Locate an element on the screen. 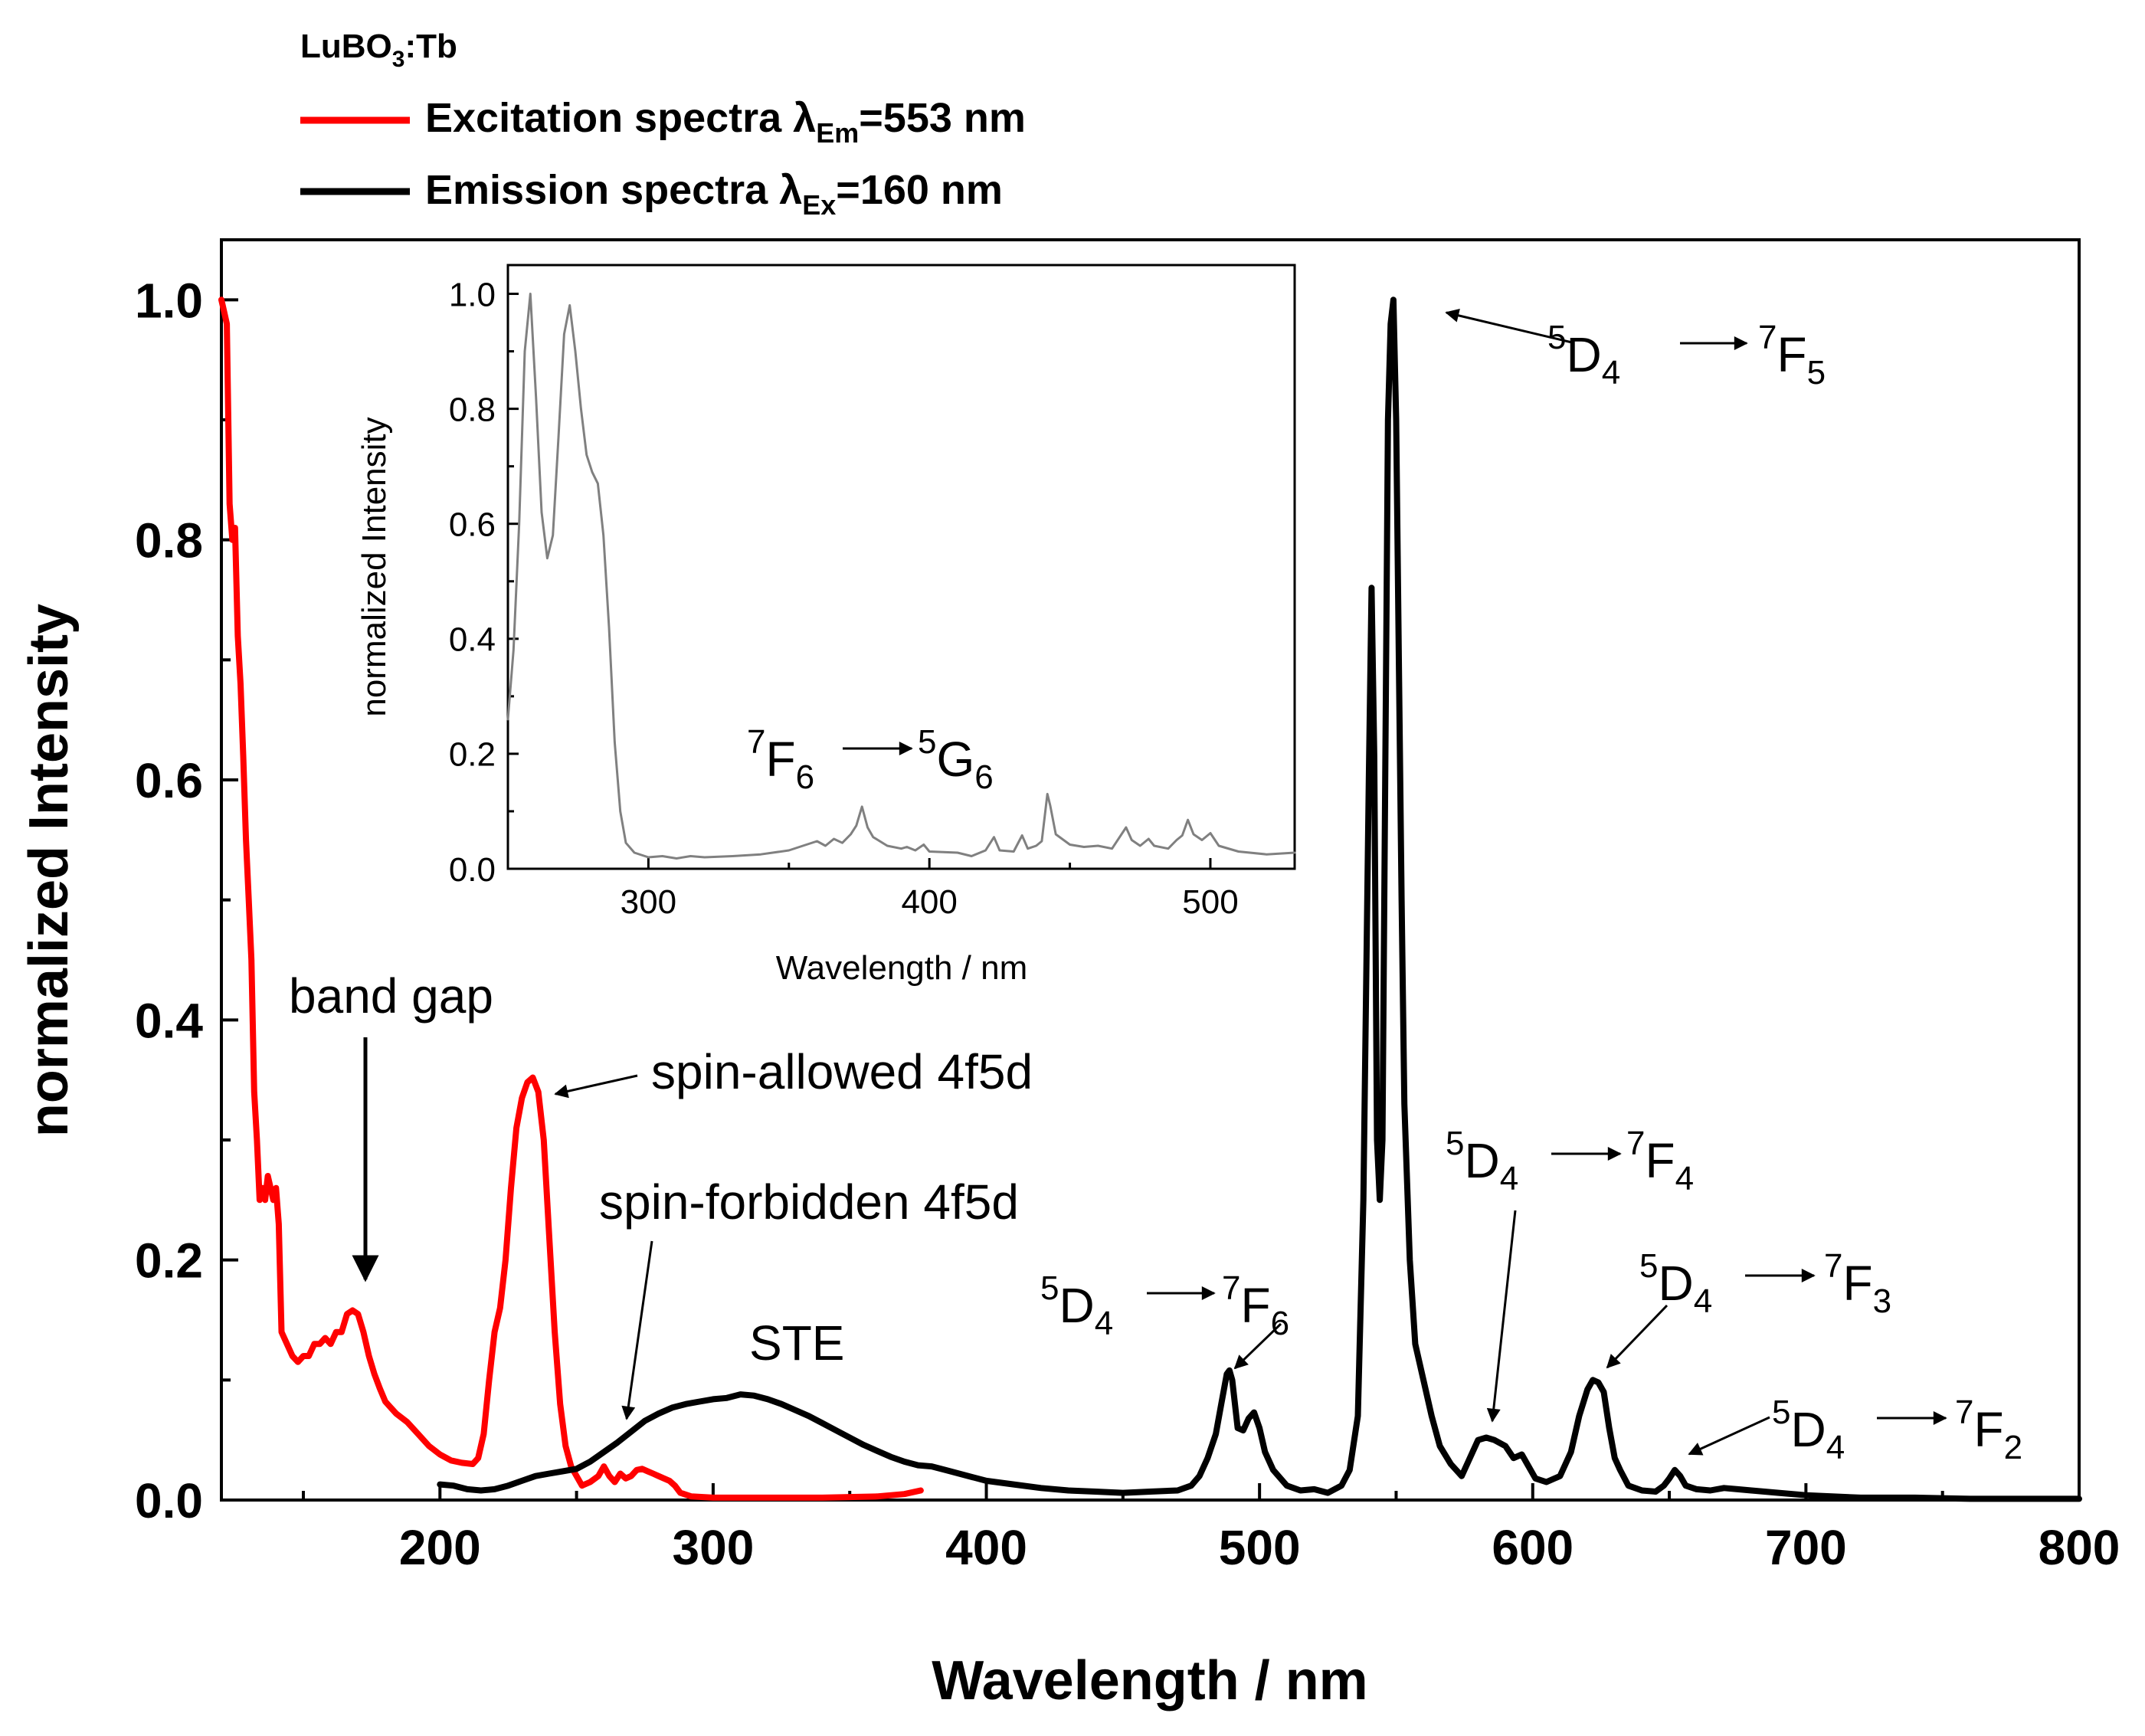 This screenshot has height=1736, width=2145. t-f2-label-a: 5D4 is located at coordinates (1808, 1430).